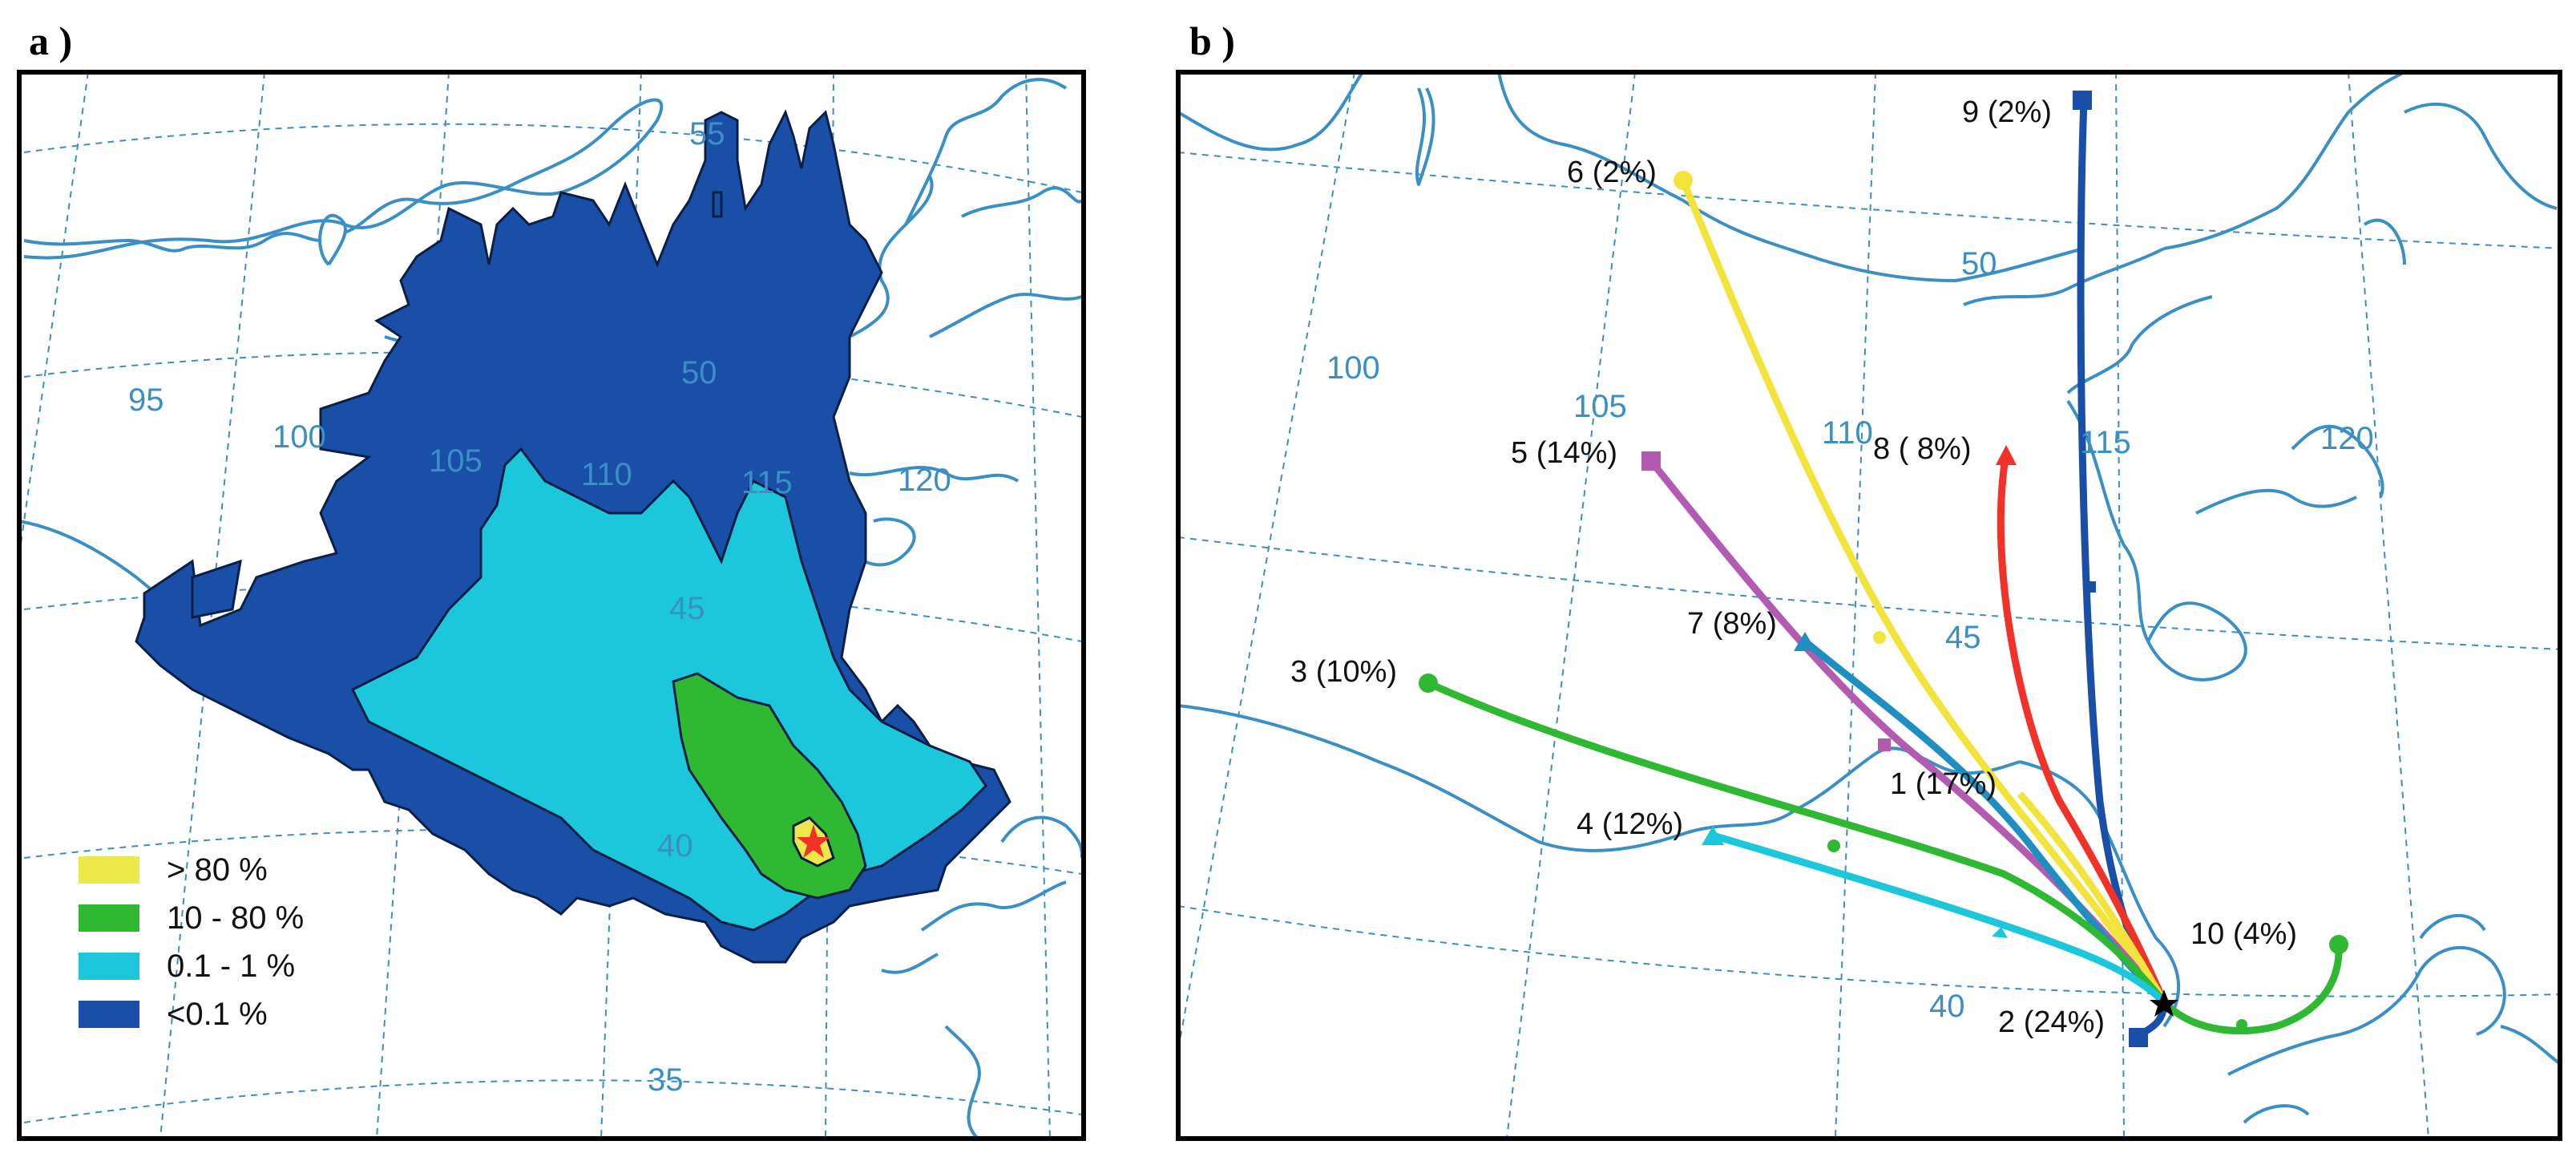  What do you see at coordinates (1651, 461) in the screenshot?
I see `trajectory-5-marker` at bounding box center [1651, 461].